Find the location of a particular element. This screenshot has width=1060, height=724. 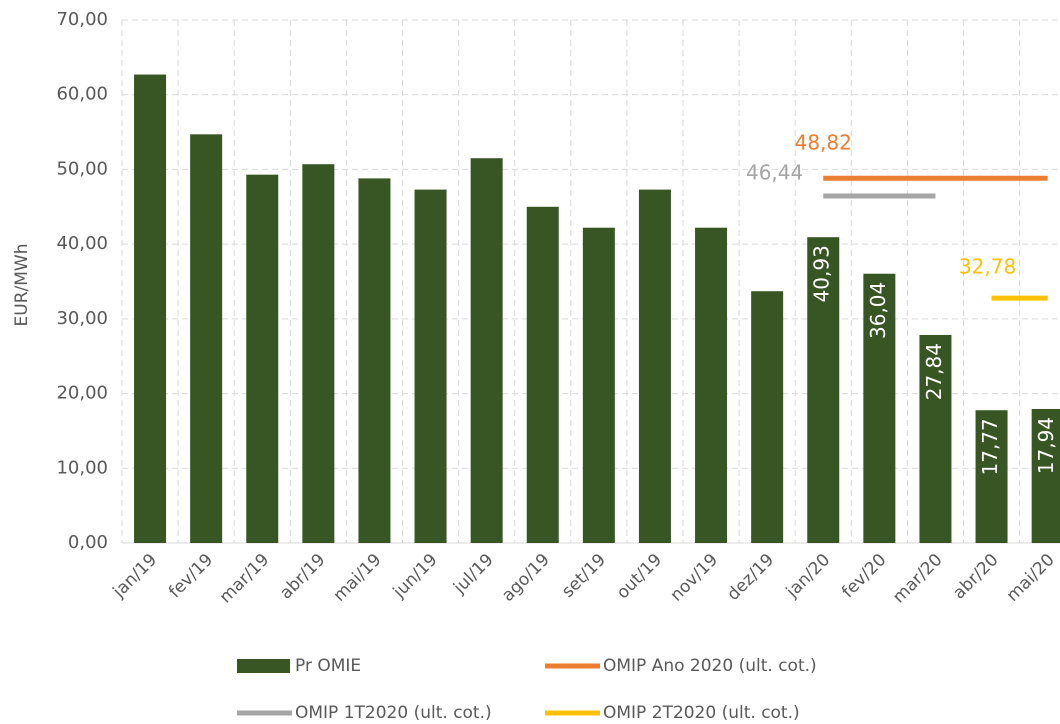

legend-swatch is located at coordinates (263, 666).